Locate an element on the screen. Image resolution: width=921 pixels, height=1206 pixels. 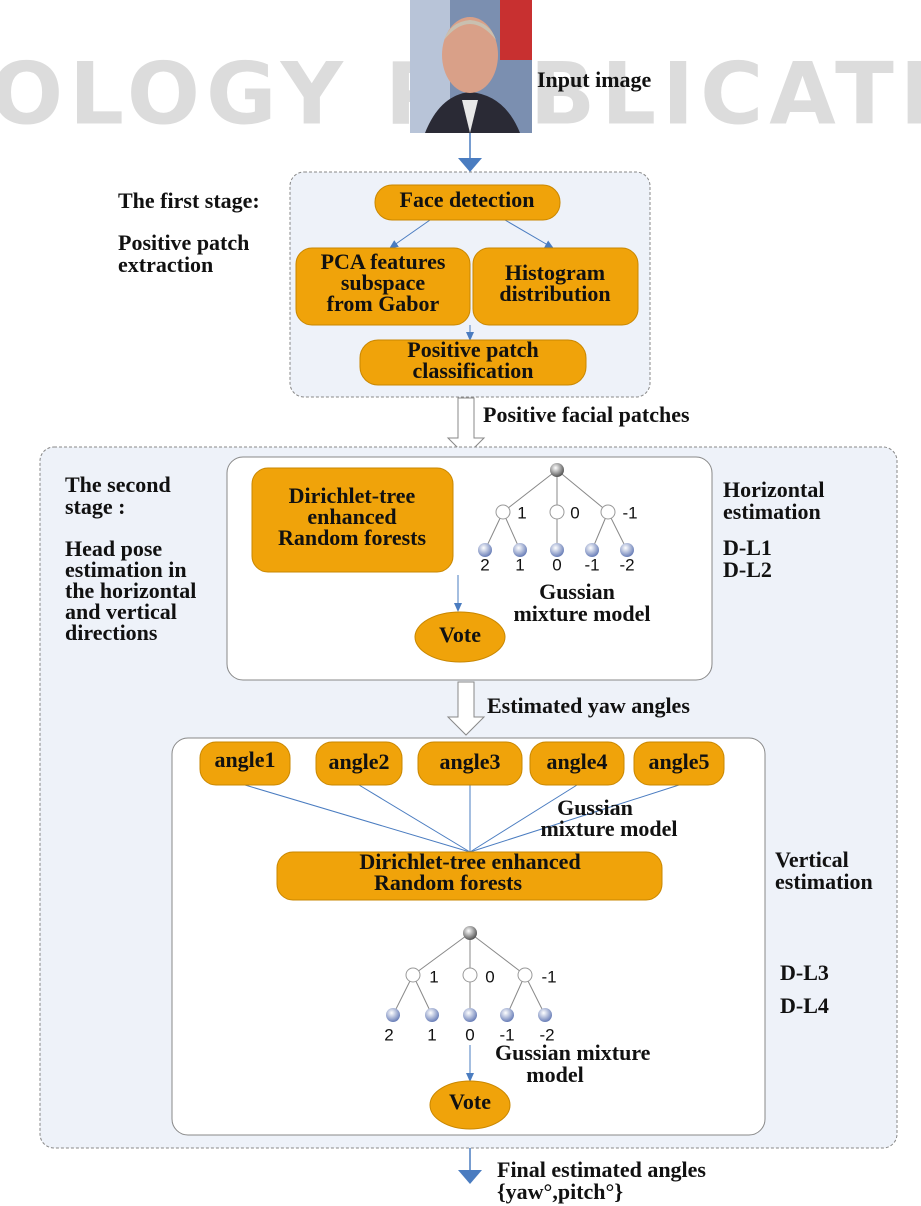
stage2-subtitle: directions is located at coordinates (111, 632).